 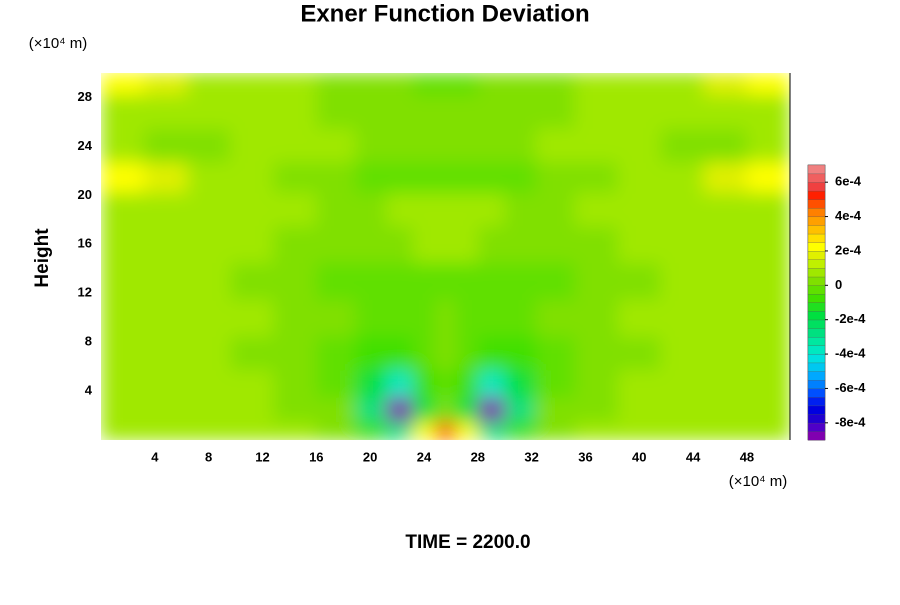 What do you see at coordinates (85, 194) in the screenshot?
I see `y-tick-label: 20` at bounding box center [85, 194].